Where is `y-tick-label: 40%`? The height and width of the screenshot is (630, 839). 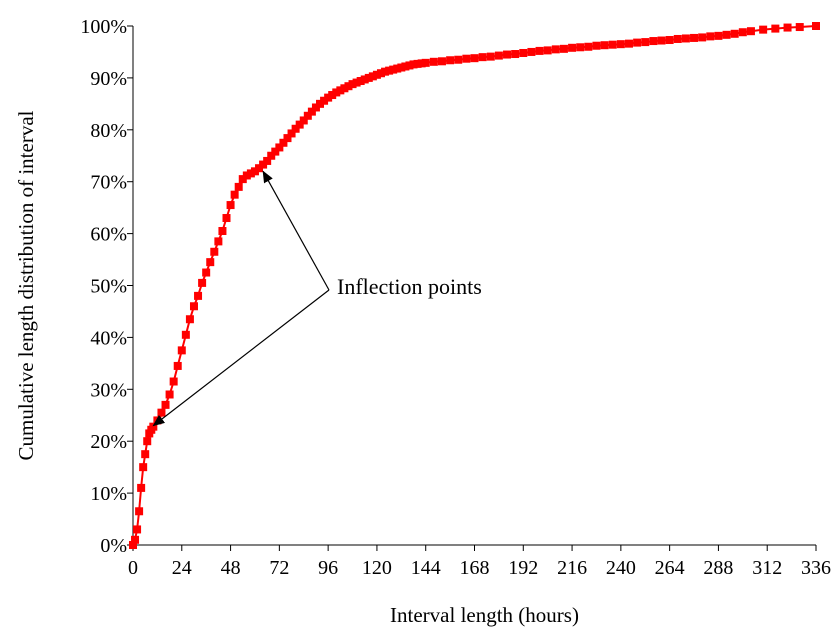 y-tick-label: 40% is located at coordinates (108, 338).